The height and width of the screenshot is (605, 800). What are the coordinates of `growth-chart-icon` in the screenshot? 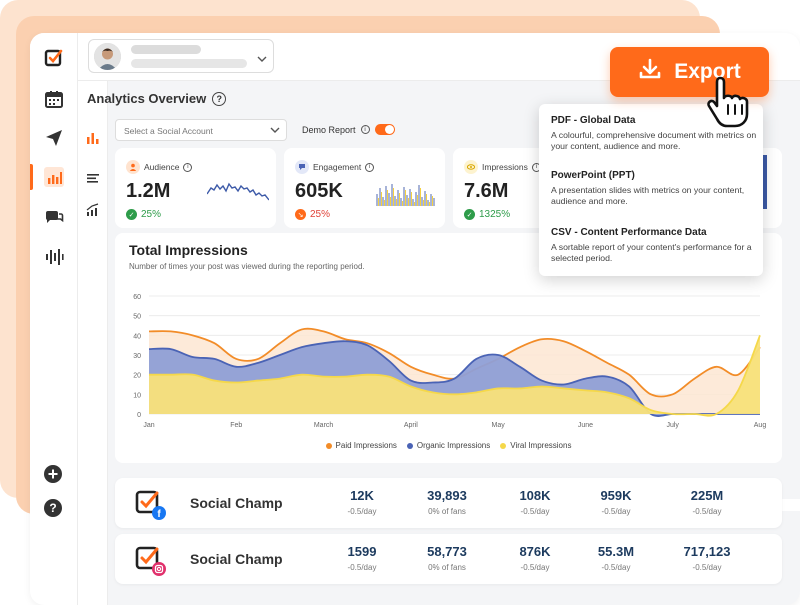 It's located at (93, 210).